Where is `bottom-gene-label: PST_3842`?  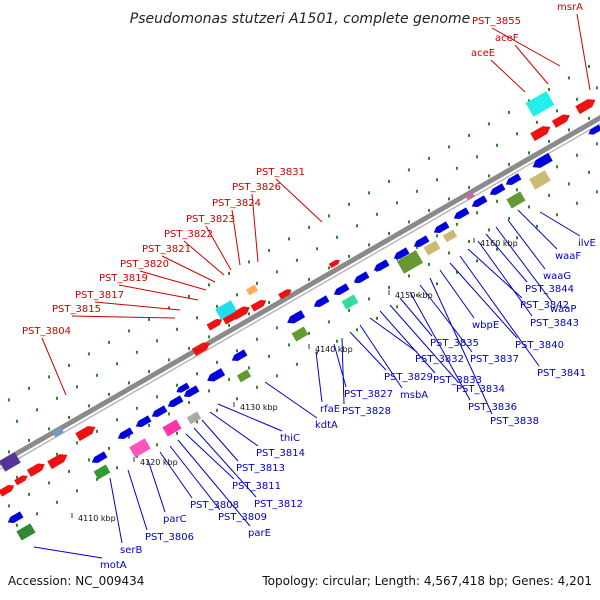 bottom-gene-label: PST_3842 is located at coordinates (544, 305).